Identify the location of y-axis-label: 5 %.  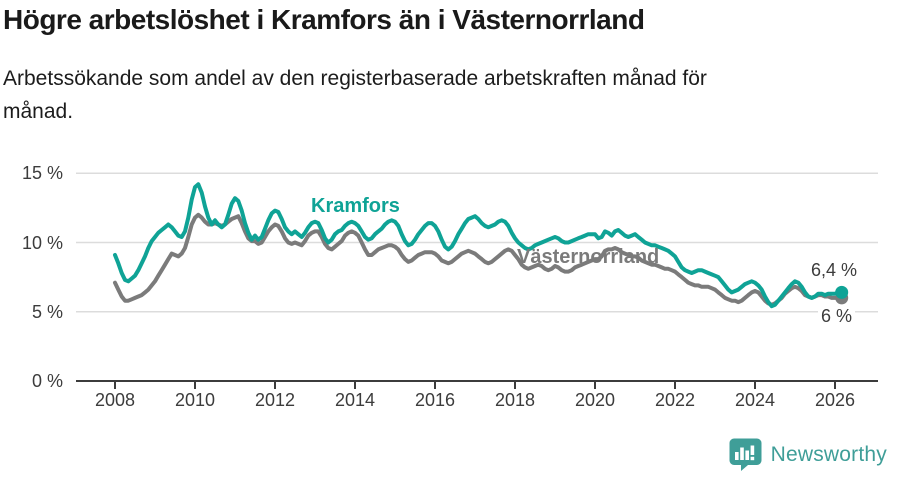
(47, 311).